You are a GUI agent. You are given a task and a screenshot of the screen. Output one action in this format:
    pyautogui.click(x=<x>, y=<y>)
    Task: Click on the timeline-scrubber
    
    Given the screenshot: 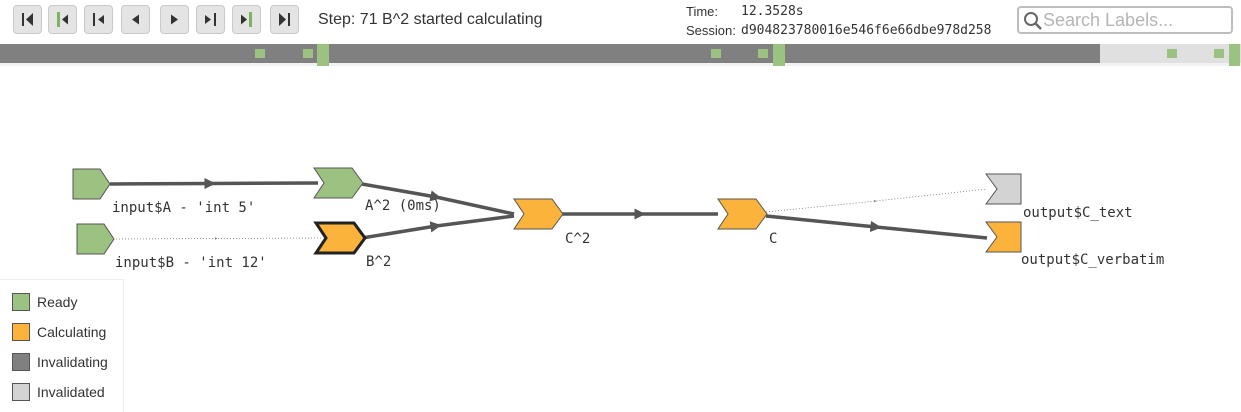 What is the action you would take?
    pyautogui.click(x=620, y=55)
    